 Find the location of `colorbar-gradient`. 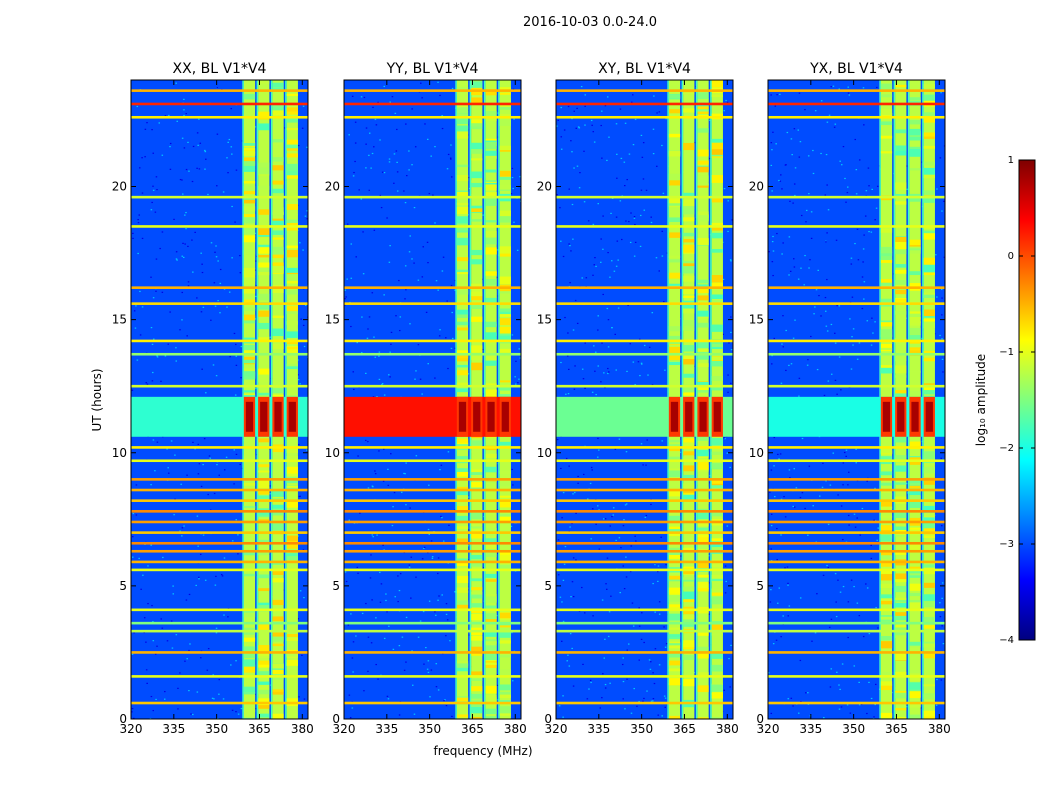

colorbar-gradient is located at coordinates (1027, 400).